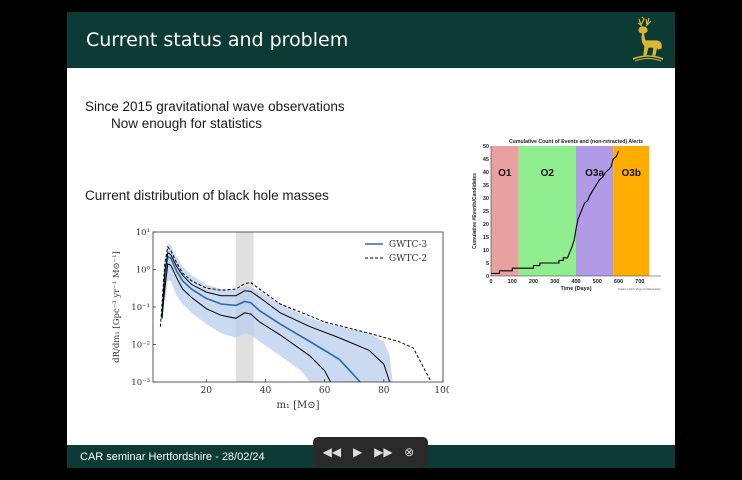 This screenshot has width=742, height=480. Describe the element at coordinates (595, 211) in the screenshot. I see `run-band-O3a` at that location.